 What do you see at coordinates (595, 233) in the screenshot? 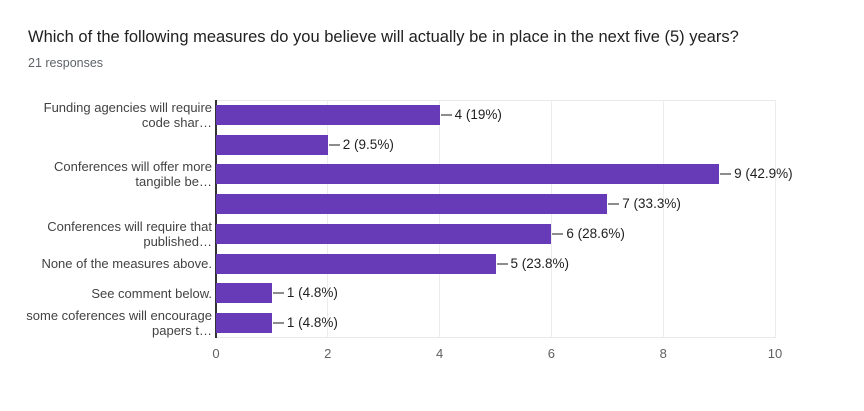
I see `bar-value-label: 6 (28.6%)` at bounding box center [595, 233].